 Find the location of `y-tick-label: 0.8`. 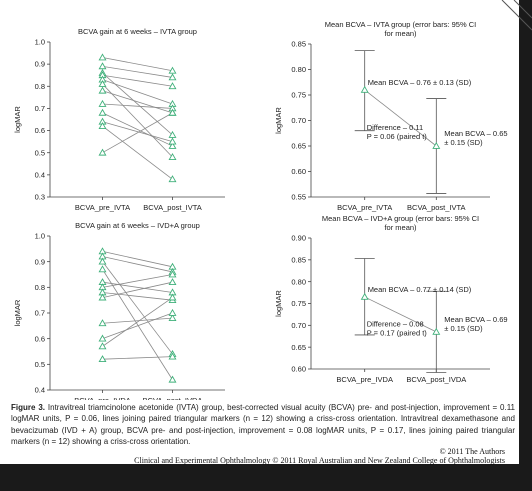

y-tick-label: 0.8 is located at coordinates (40, 86).